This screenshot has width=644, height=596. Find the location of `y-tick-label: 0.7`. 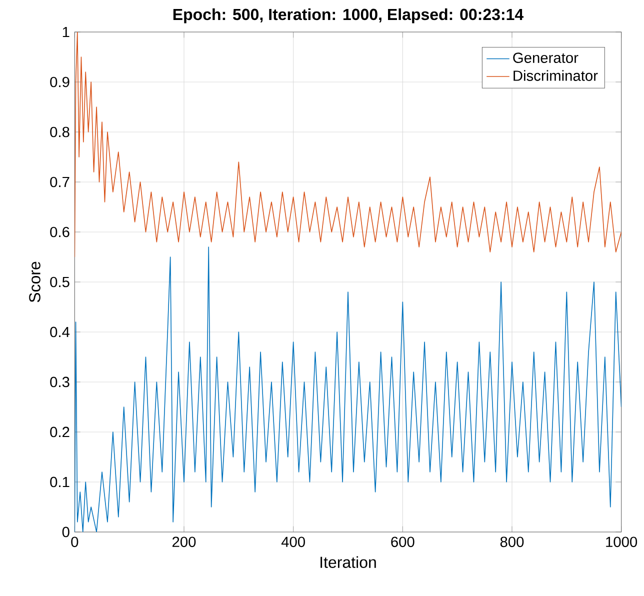

y-tick-label: 0.7 is located at coordinates (60, 182).